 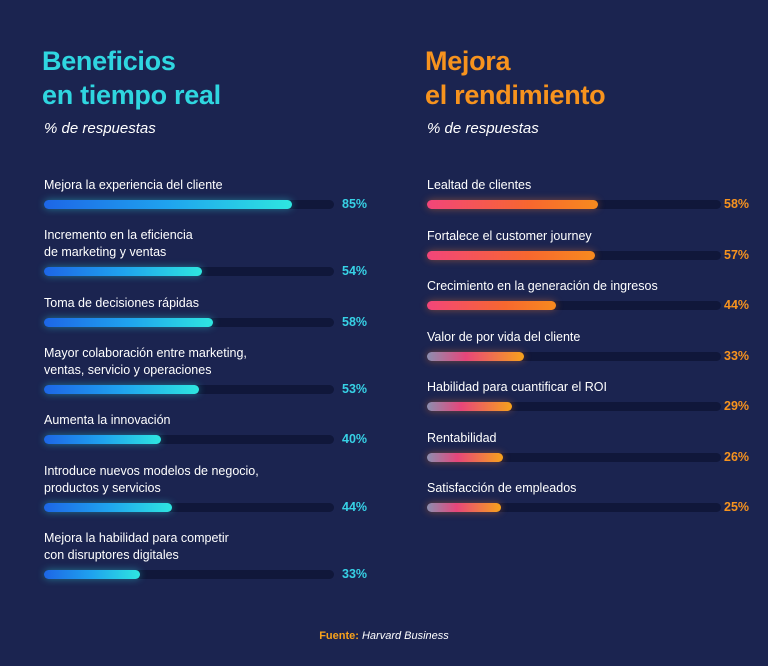 What do you see at coordinates (107, 420) in the screenshot?
I see `left-bar-label: Aumenta la innovación` at bounding box center [107, 420].